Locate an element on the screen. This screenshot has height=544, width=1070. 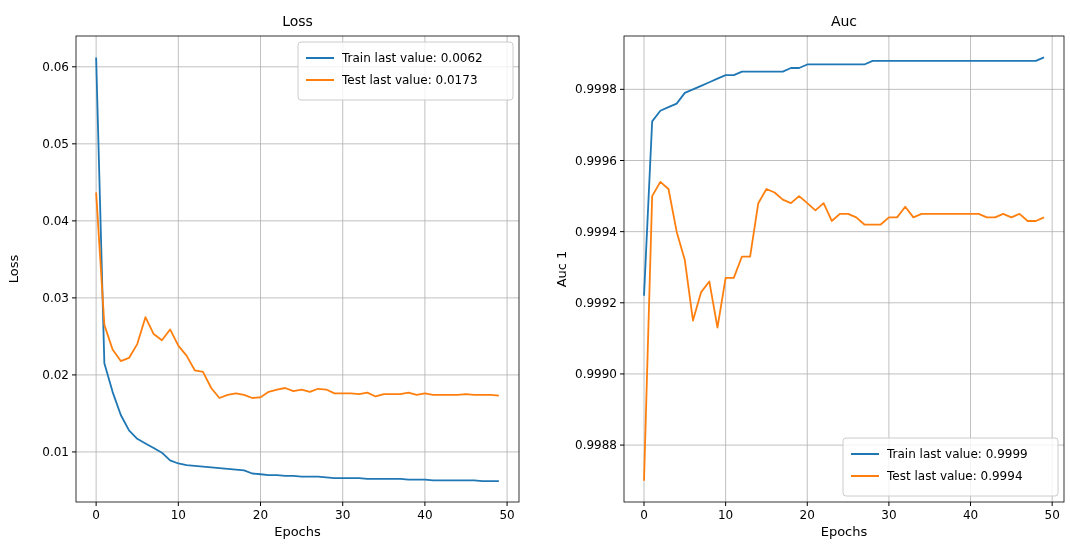
y-tick-label: 0.9996 is located at coordinates (596, 160).